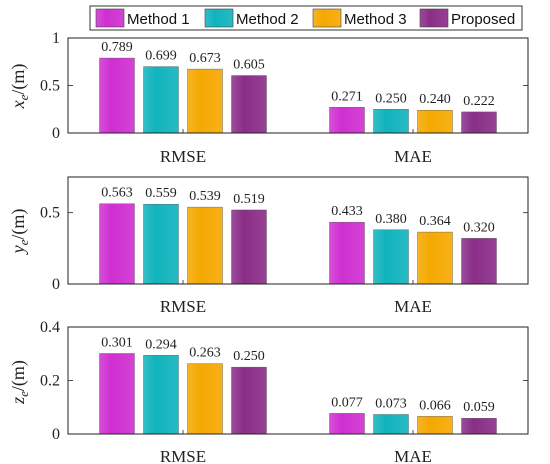 The height and width of the screenshot is (464, 550). I want to click on value-label-z-mae-4: 0.059, so click(479, 407).